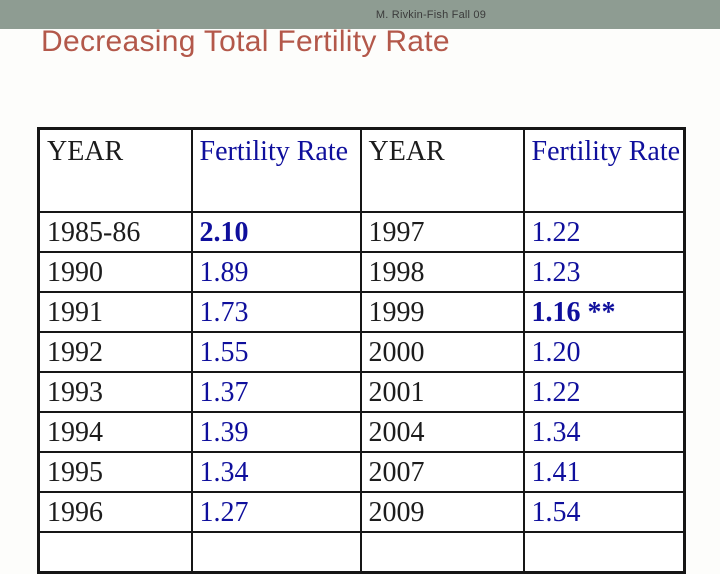 The height and width of the screenshot is (574, 720). I want to click on year-cell: 1996, so click(115, 512).